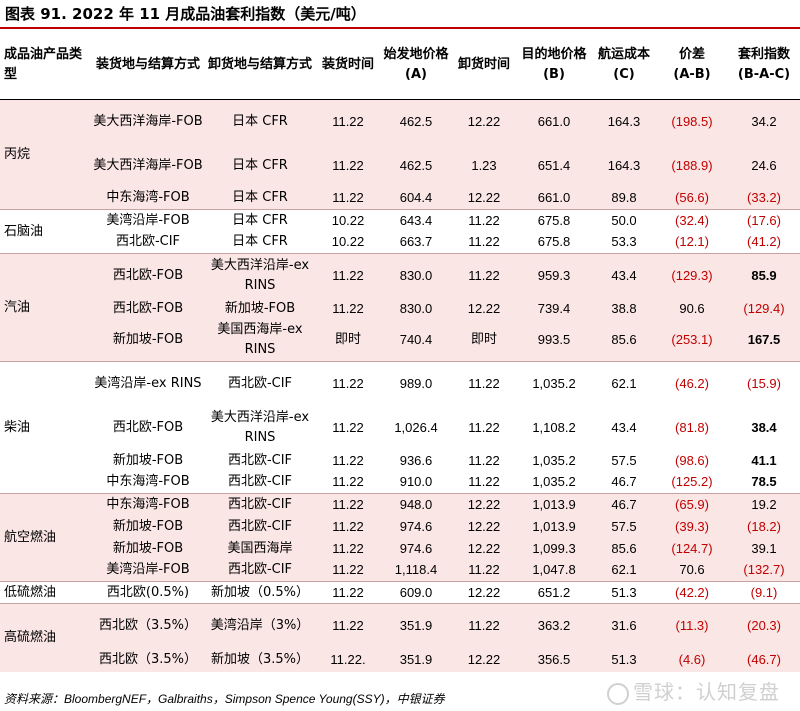 Image resolution: width=800 pixels, height=711 pixels. Describe the element at coordinates (348, 220) in the screenshot. I see `cell-load-time: 10.22` at that location.